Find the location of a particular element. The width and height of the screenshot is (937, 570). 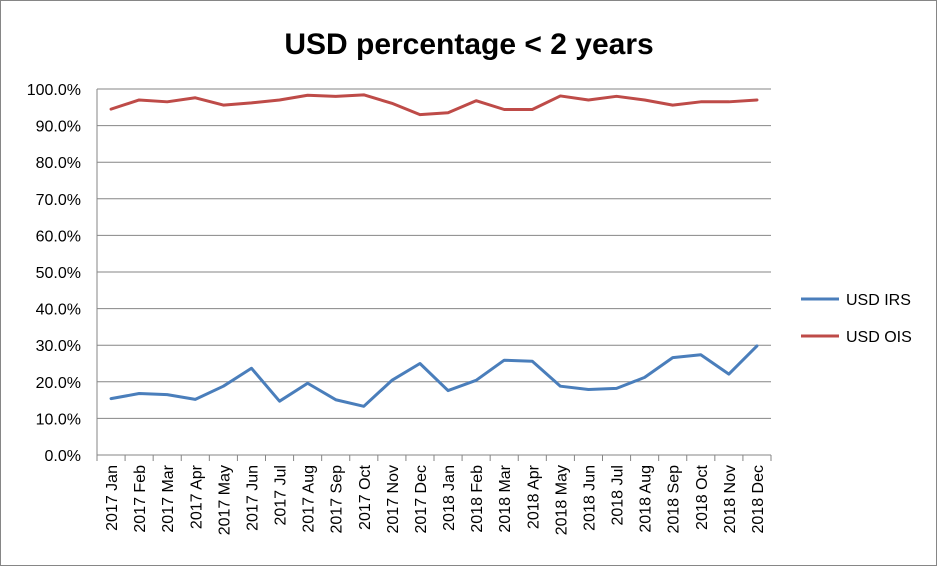

y-tick-label: 30.0% is located at coordinates (58, 346).